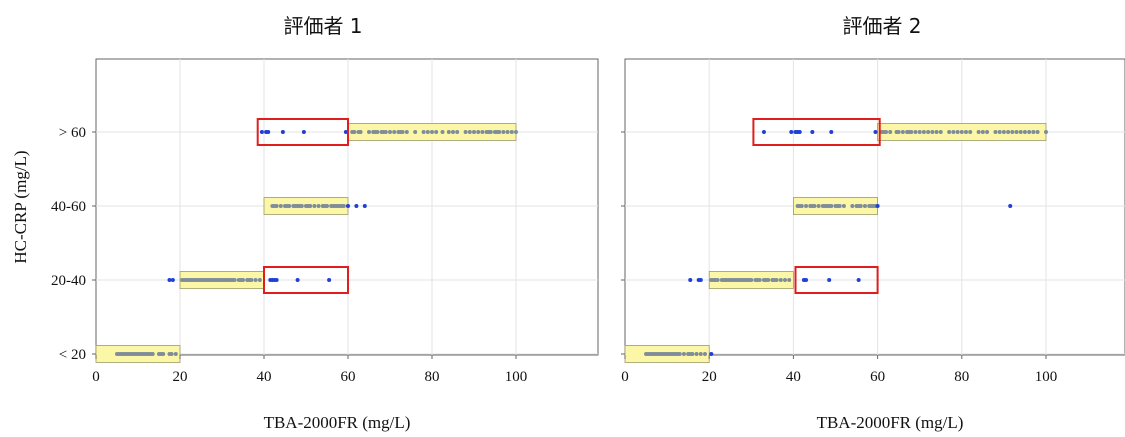 The height and width of the screenshot is (437, 1125). I want to click on x-tick-label: 20, so click(180, 377).